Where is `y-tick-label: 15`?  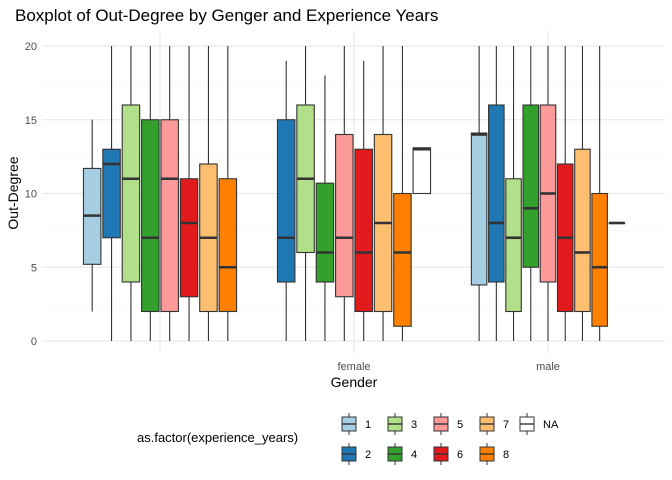 y-tick-label: 15 is located at coordinates (31, 121).